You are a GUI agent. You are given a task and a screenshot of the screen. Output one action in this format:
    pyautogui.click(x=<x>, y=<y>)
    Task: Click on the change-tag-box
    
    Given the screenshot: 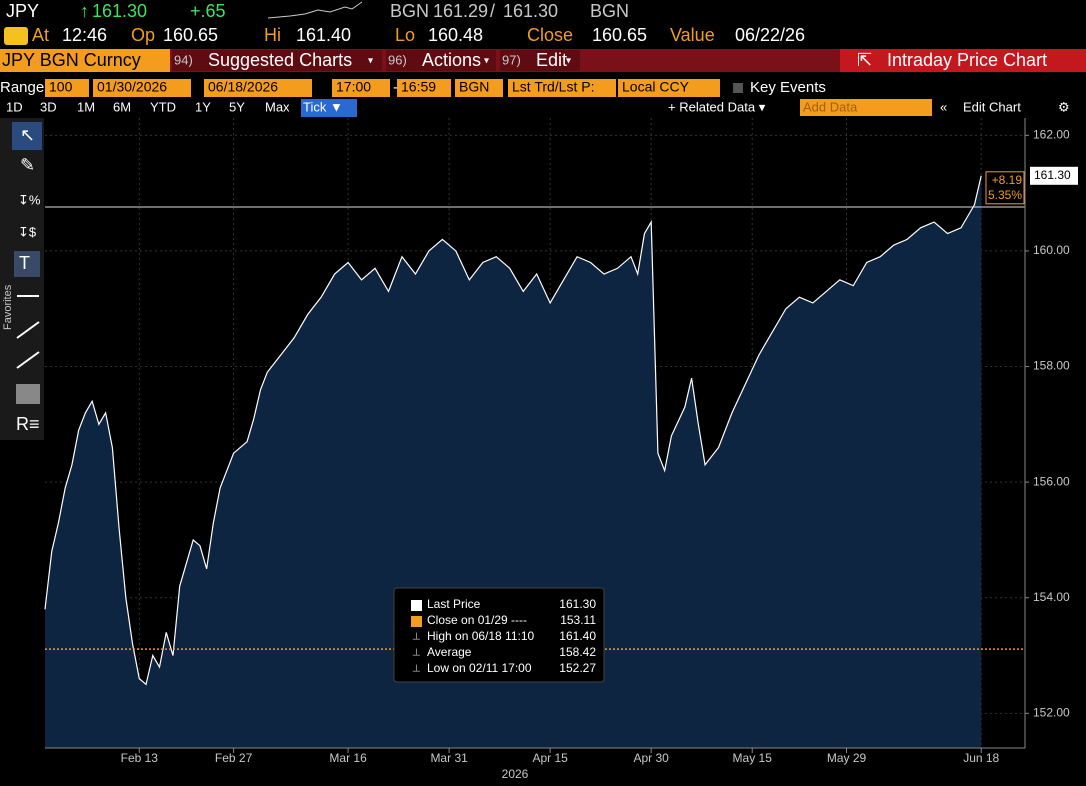 What is the action you would take?
    pyautogui.click(x=1005, y=188)
    